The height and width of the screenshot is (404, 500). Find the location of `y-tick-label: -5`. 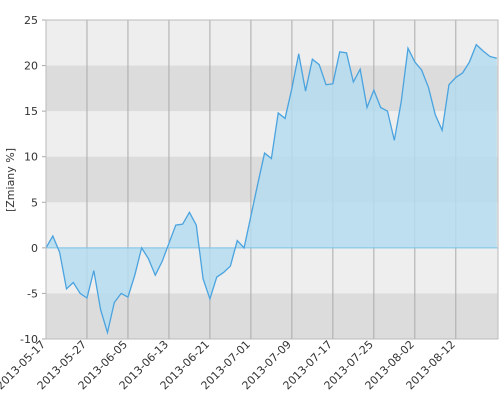

y-tick-label: -5 is located at coordinates (32, 293).